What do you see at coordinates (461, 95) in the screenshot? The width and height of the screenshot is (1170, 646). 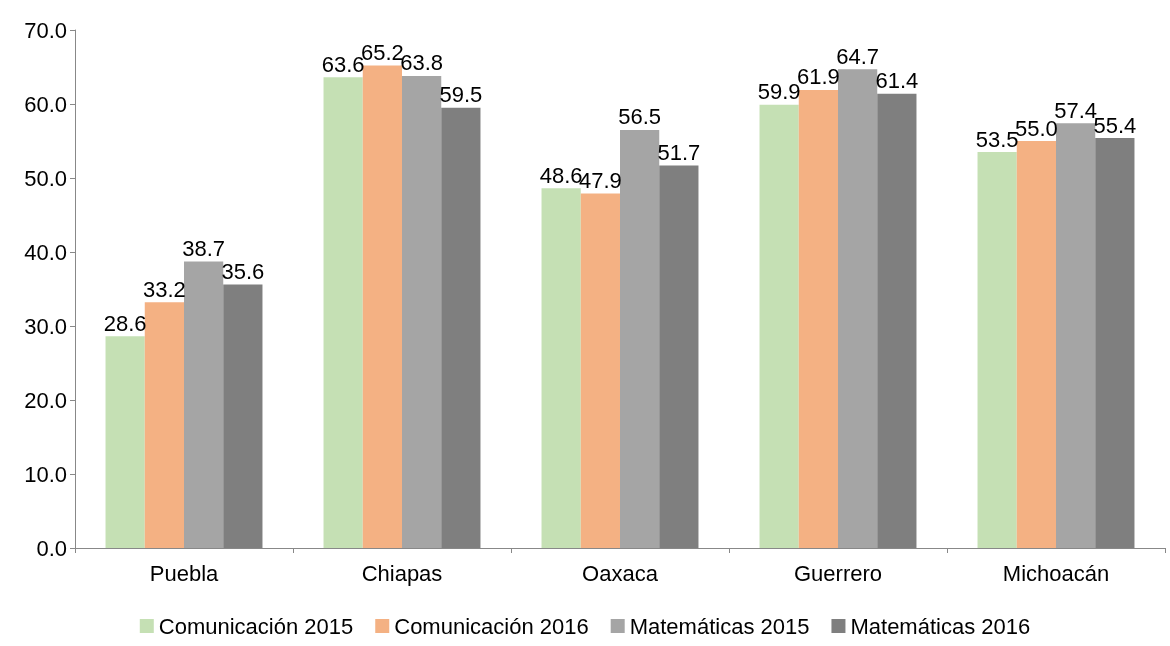 I see `data-label: 59.5` at bounding box center [461, 95].